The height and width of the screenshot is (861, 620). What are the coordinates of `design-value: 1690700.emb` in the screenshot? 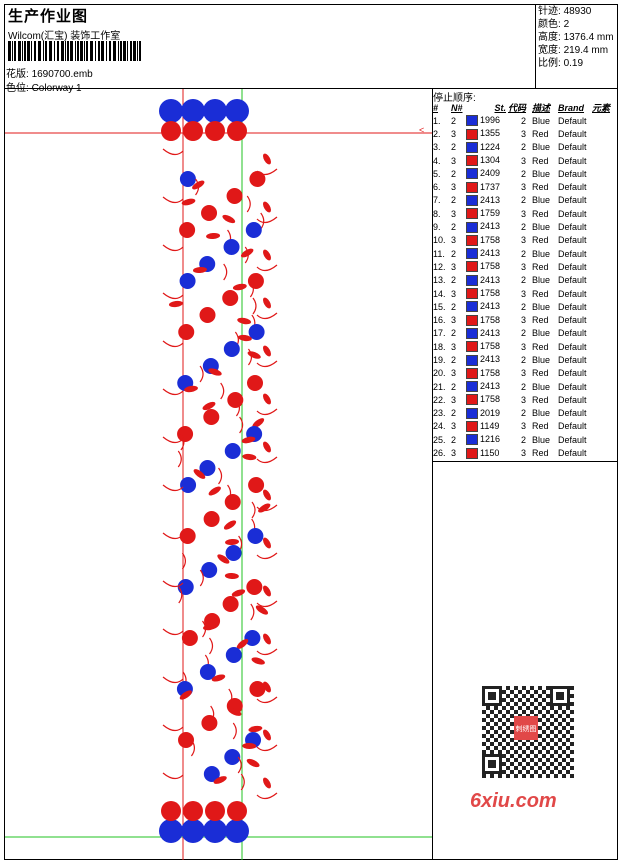 It's located at (62, 74).